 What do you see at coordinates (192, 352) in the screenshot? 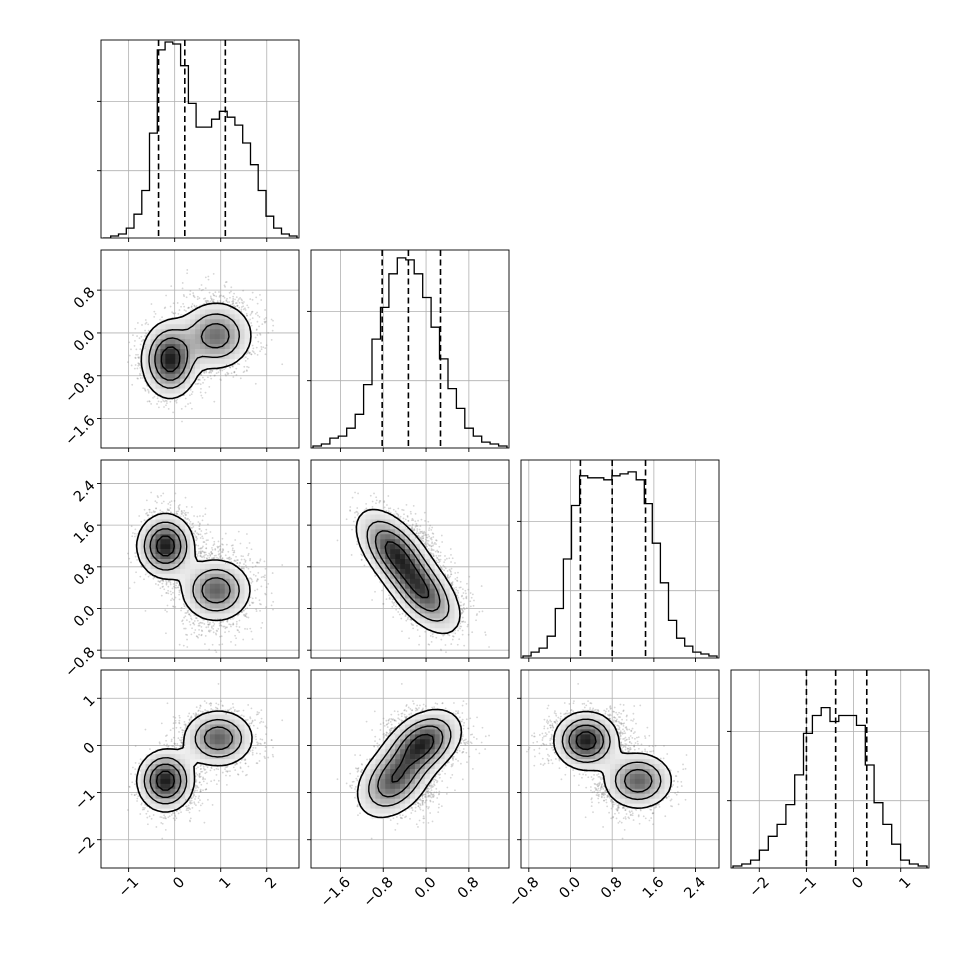
I see `contour-line` at bounding box center [192, 352].